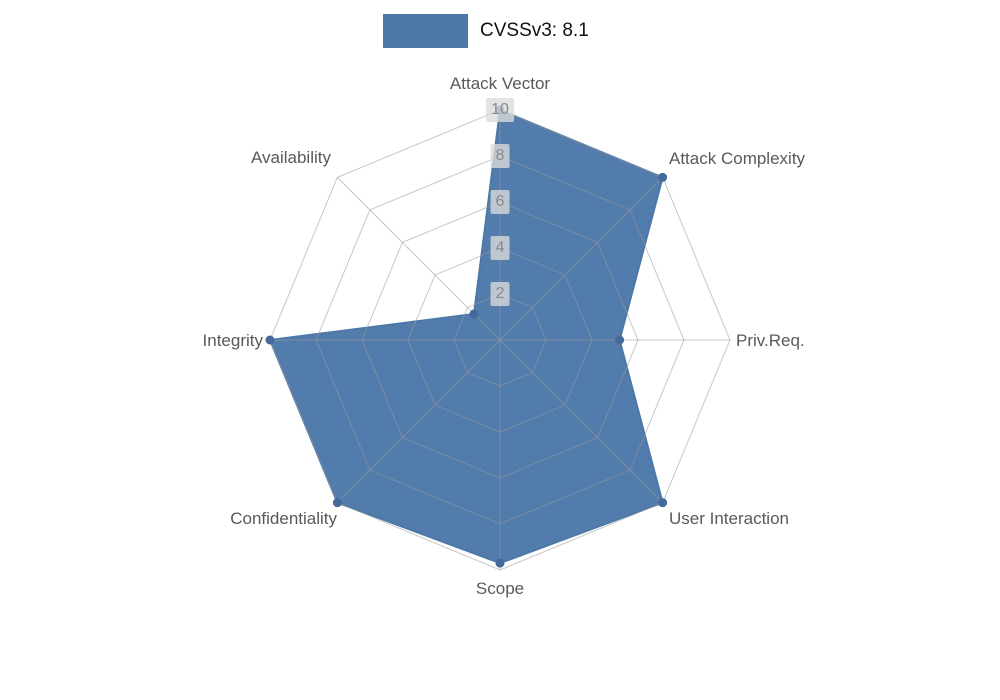 This screenshot has width=1000, height=700. Describe the element at coordinates (737, 158) in the screenshot. I see `axis-label-attack-complexity: Attack Complexity` at that location.